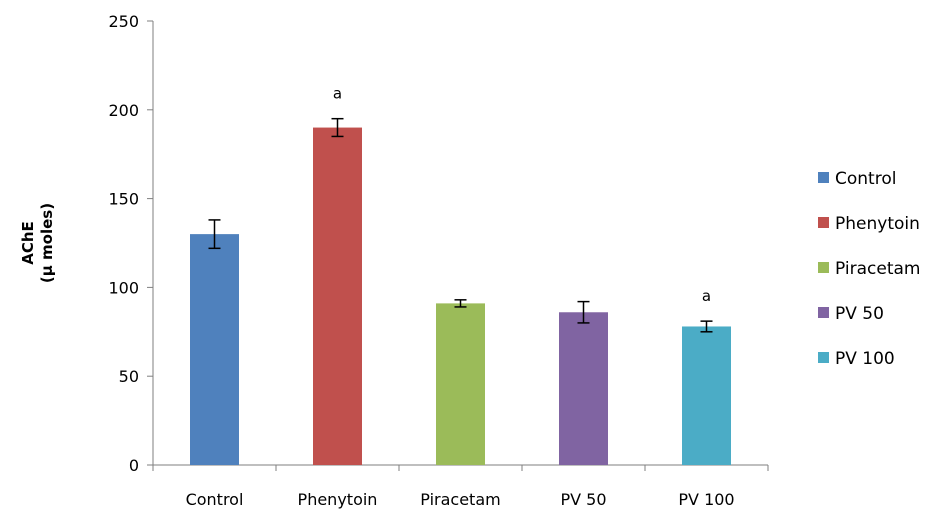 The height and width of the screenshot is (521, 952). What do you see at coordinates (123, 110) in the screenshot?
I see `y-tick-label: 200` at bounding box center [123, 110].